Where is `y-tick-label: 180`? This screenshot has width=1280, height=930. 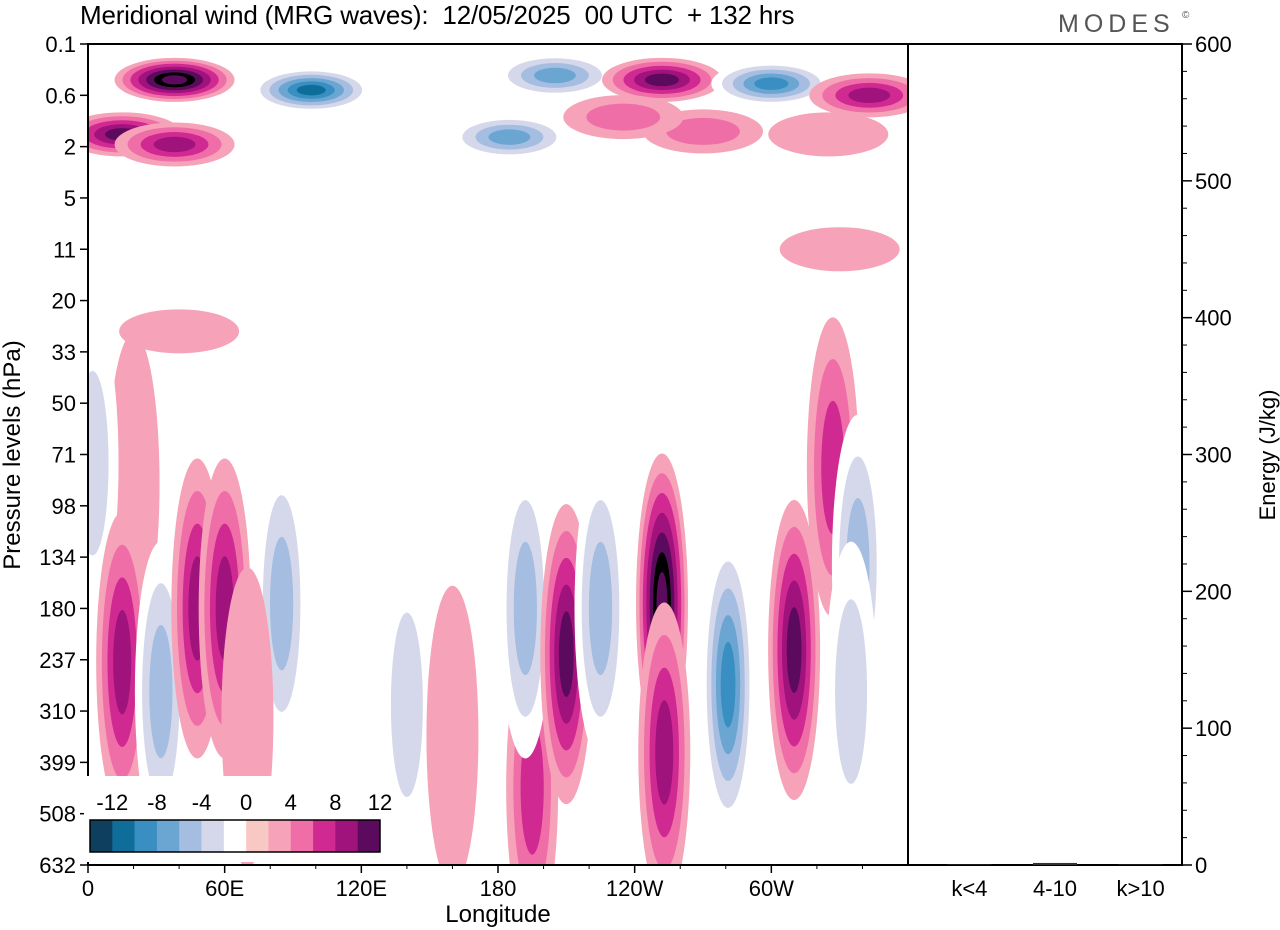 y-tick-label: 180 is located at coordinates (57, 608).